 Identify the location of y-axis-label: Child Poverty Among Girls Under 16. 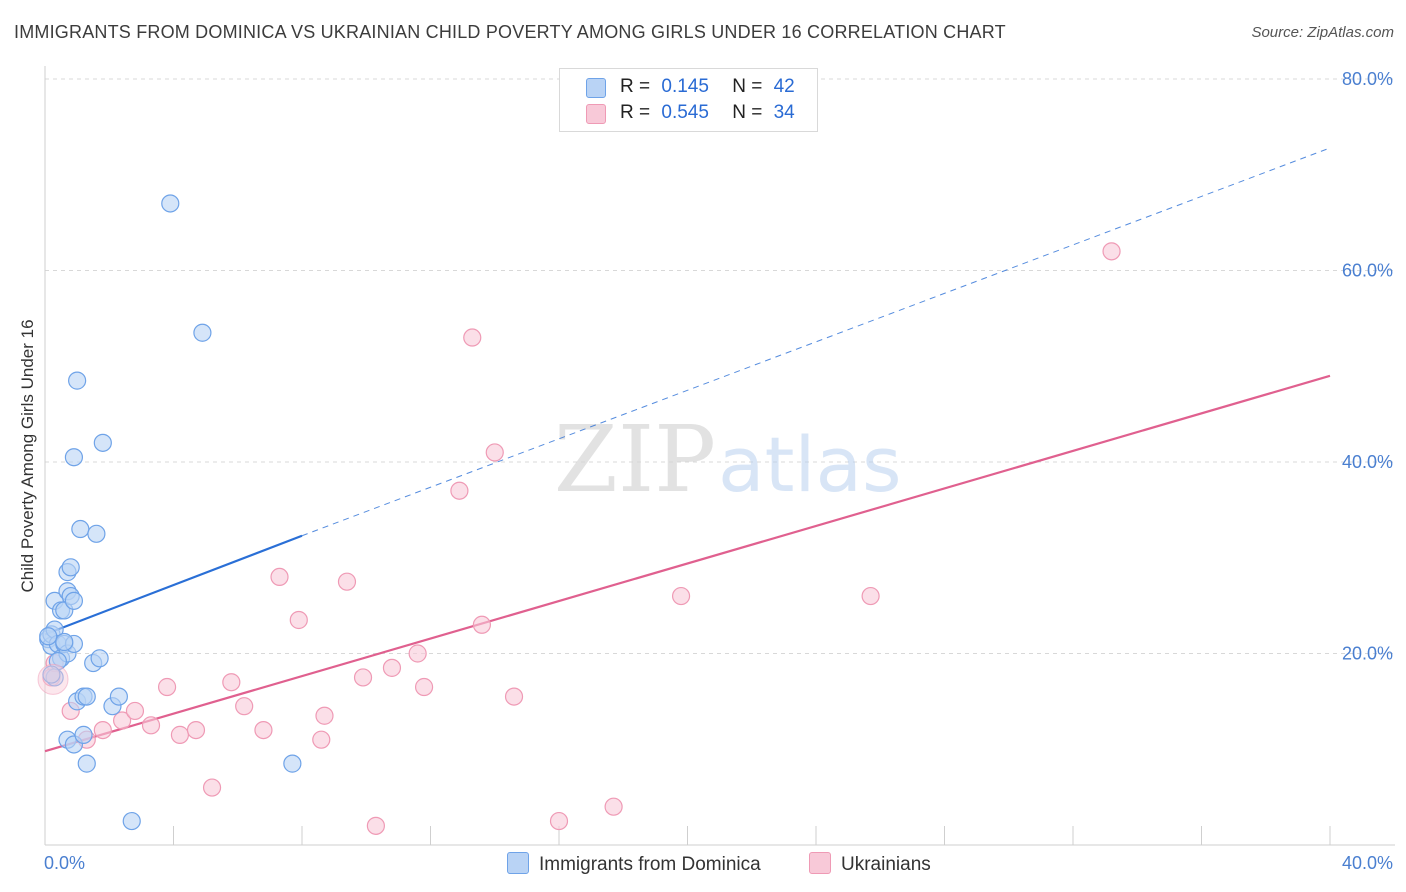
(27, 455).